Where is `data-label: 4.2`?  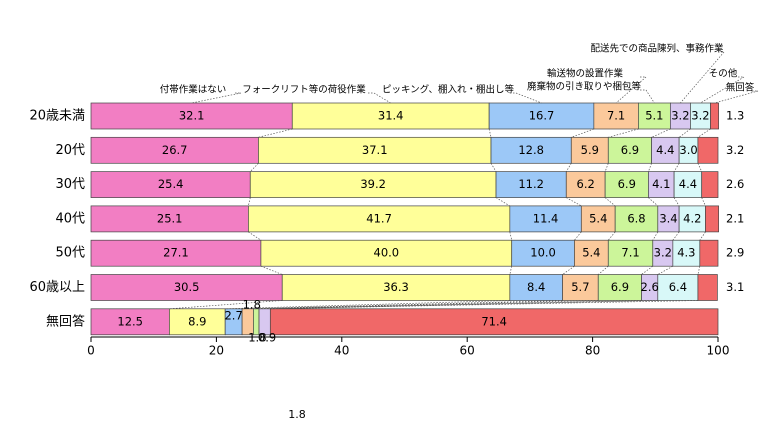
data-label: 4.2 is located at coordinates (692, 218).